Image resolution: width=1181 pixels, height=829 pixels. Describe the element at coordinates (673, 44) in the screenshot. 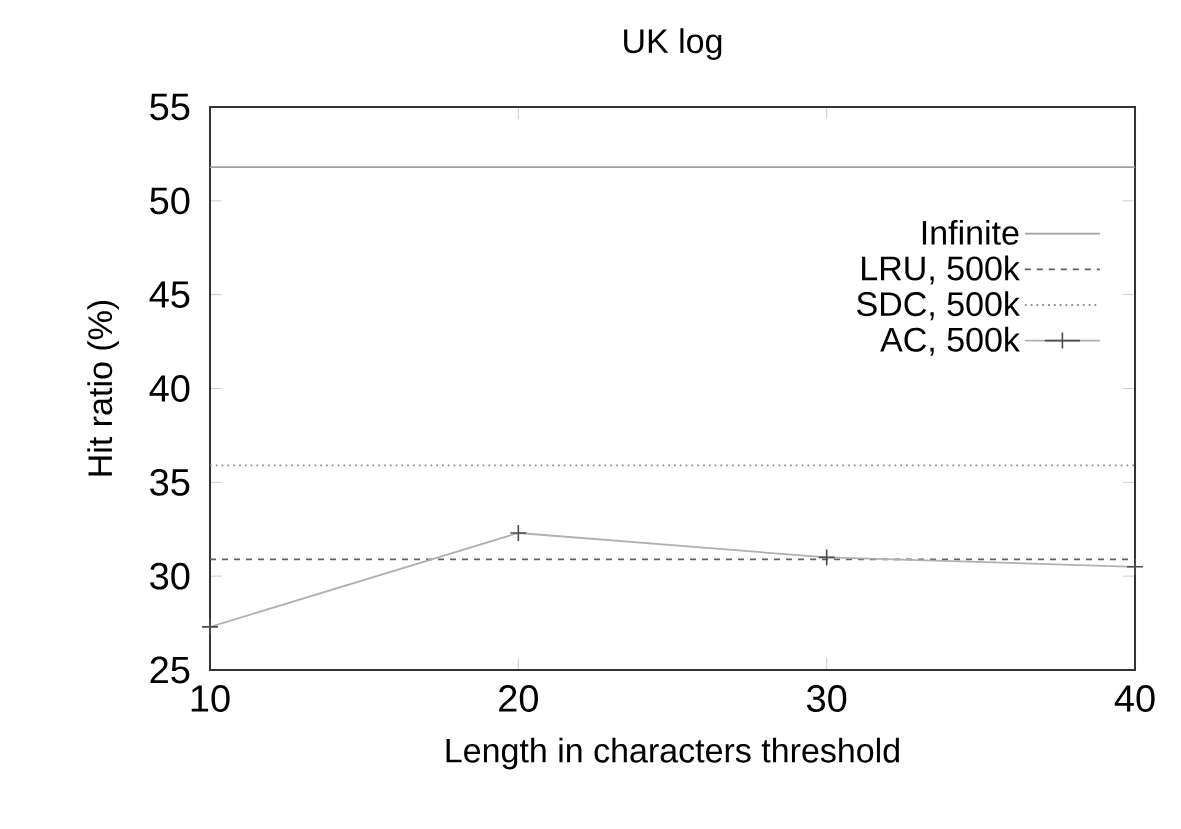

I see `chart-title: UK log` at that location.